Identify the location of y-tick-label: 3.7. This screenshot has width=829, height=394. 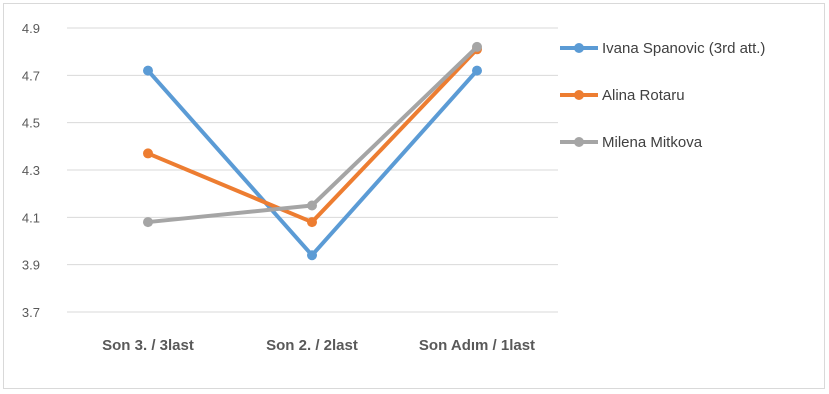
(31, 312).